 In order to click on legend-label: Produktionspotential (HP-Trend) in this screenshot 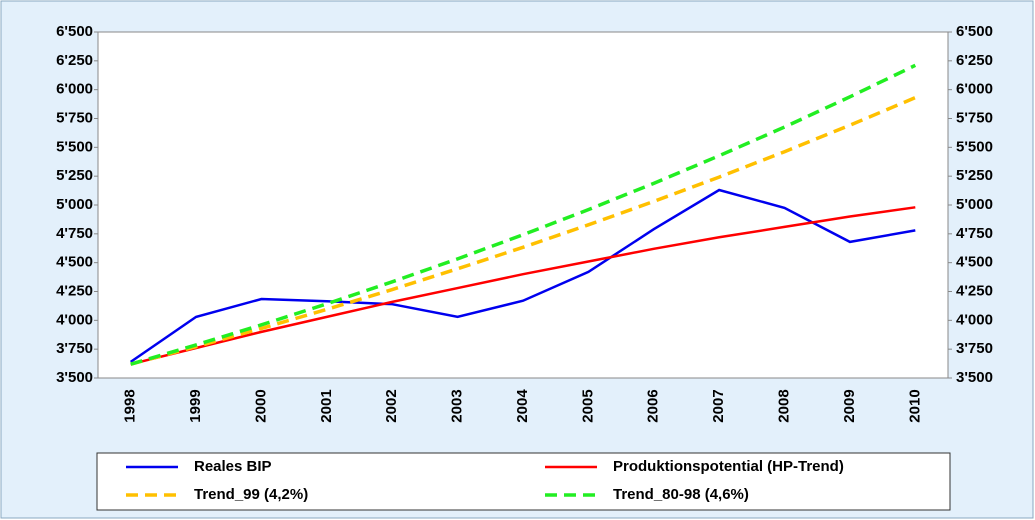, I will do `click(728, 466)`.